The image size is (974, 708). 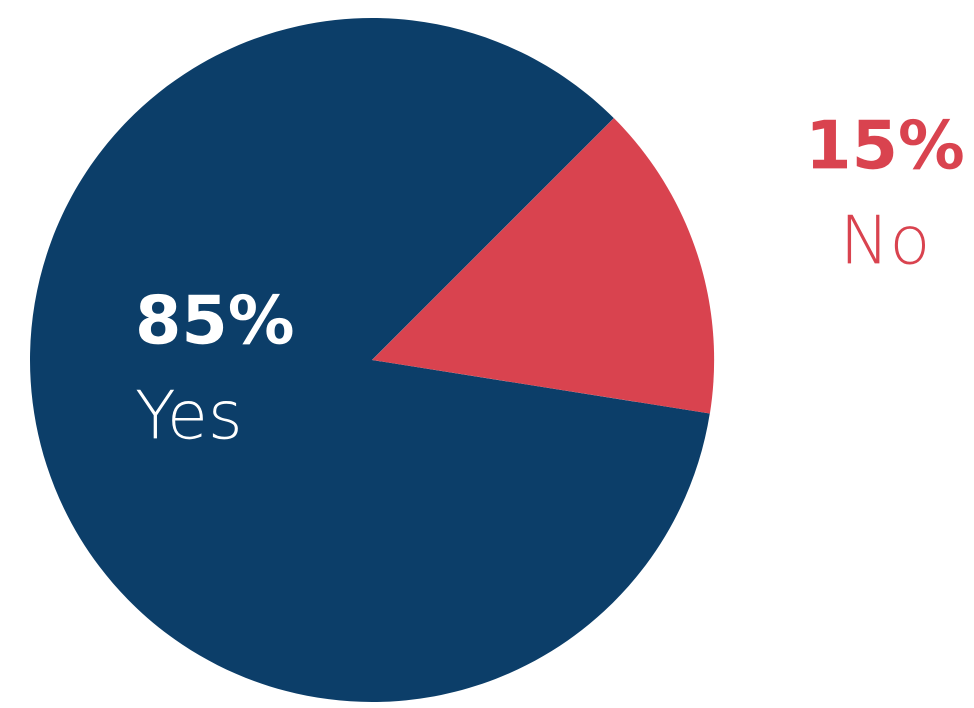 What do you see at coordinates (887, 144) in the screenshot?
I see `data-label: 15%` at bounding box center [887, 144].